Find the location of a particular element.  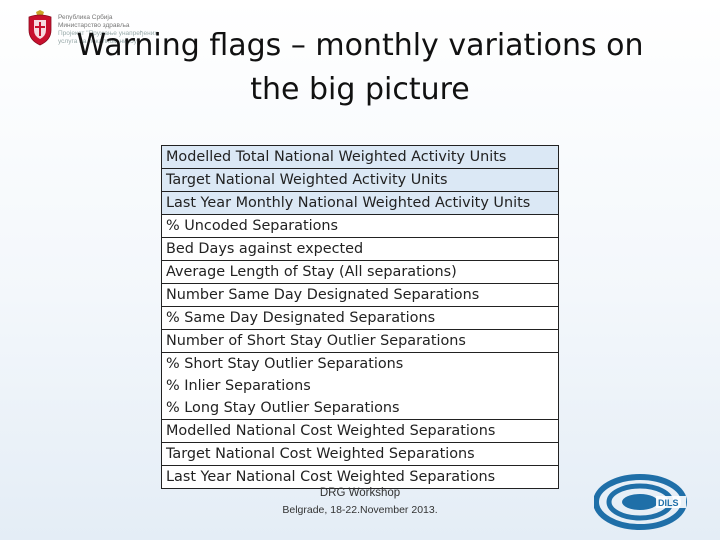

table-cell: Bed Days against expected is located at coordinates (360, 249).